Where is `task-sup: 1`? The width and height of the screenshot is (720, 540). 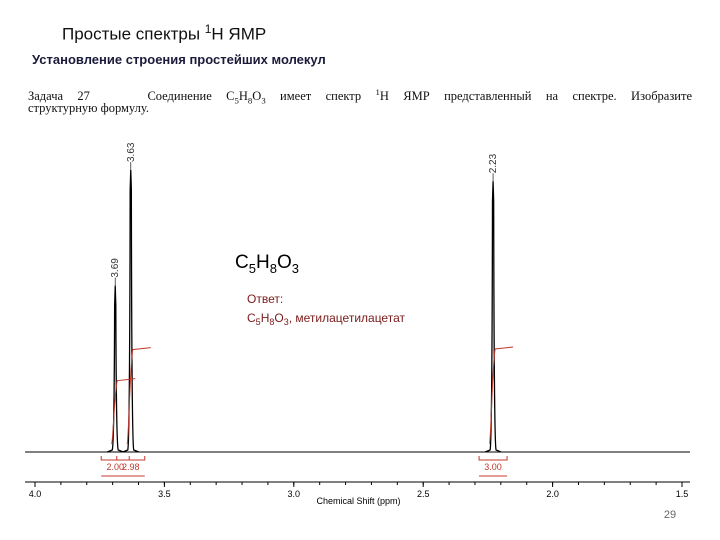
task-sup: 1 is located at coordinates (377, 92).